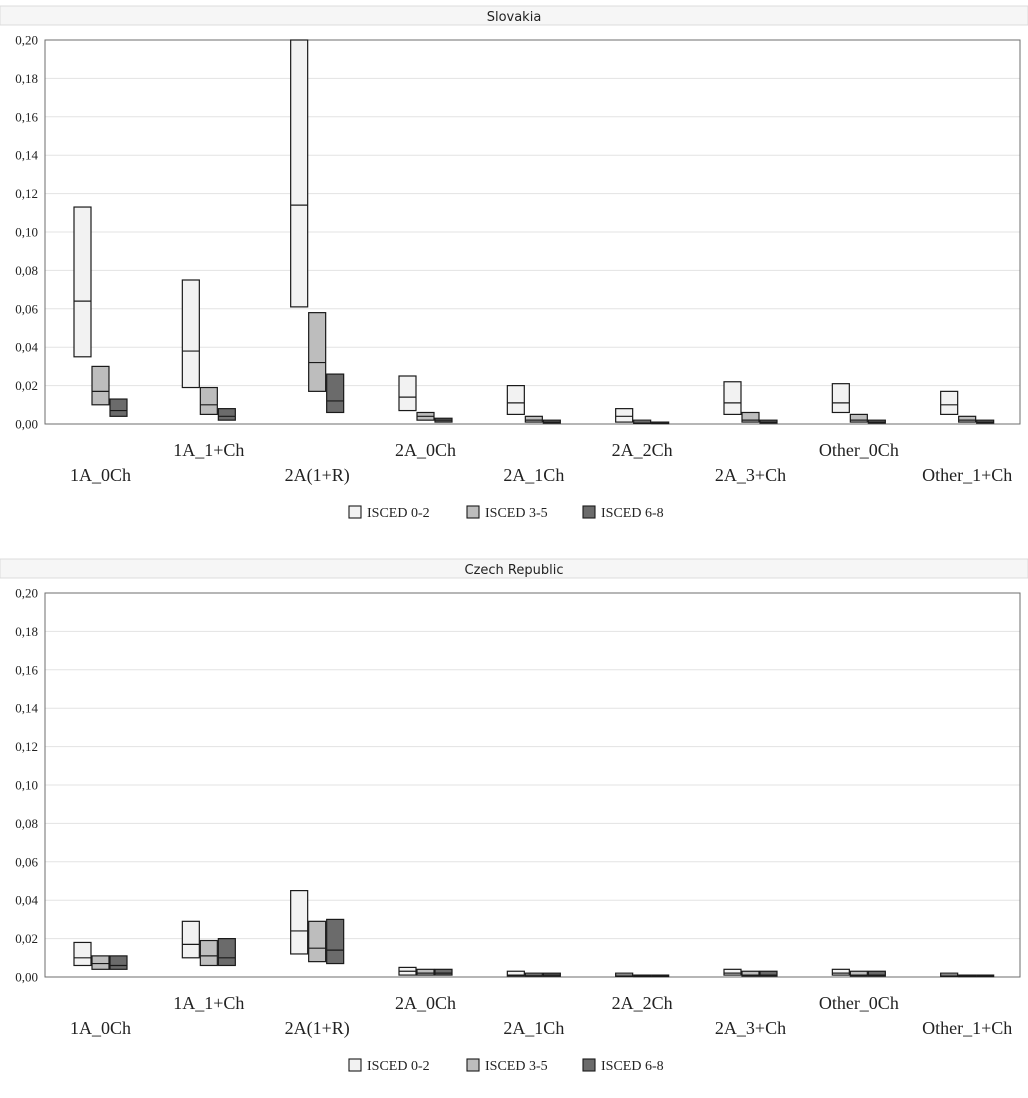  I want to click on chart-title: Slovakia, so click(514, 17).